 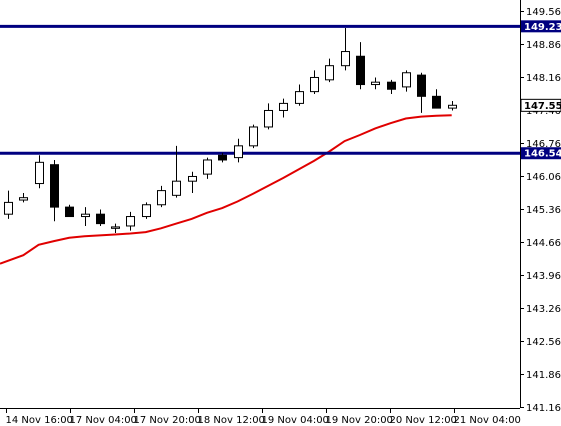 What do you see at coordinates (543, 45) in the screenshot?
I see `y-tick-label: 148.860` at bounding box center [543, 45].